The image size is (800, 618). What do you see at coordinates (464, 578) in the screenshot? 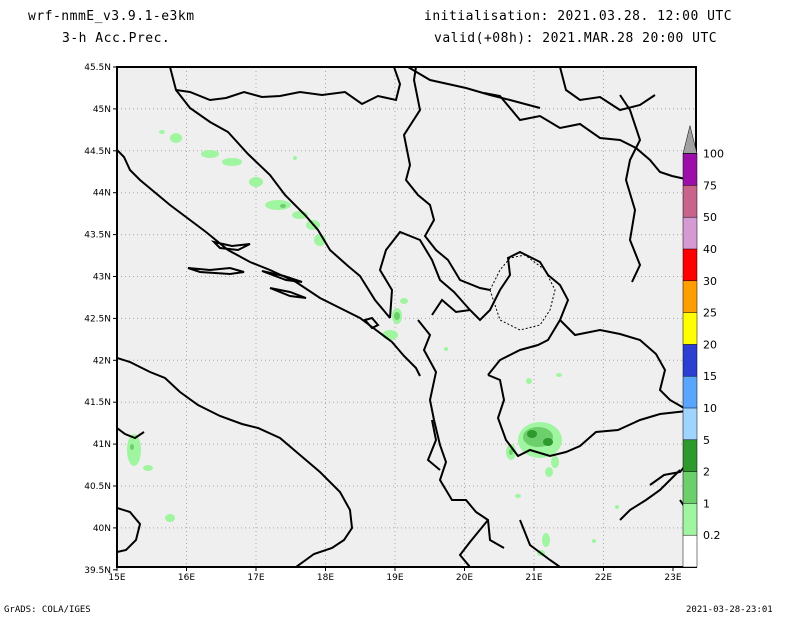
I see `longitude-label: 20E` at bounding box center [464, 578].